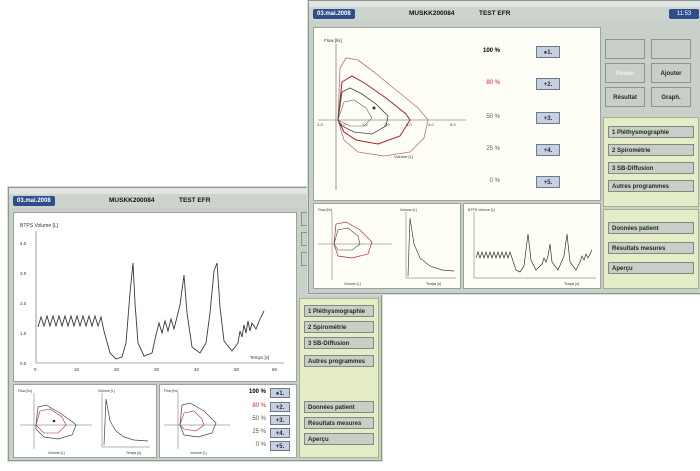 Image resolution: width=700 pixels, height=471 pixels. Describe the element at coordinates (339, 311) in the screenshot. I see `back-menu-plethysmographie: 1 Pléthysmographie` at that location.